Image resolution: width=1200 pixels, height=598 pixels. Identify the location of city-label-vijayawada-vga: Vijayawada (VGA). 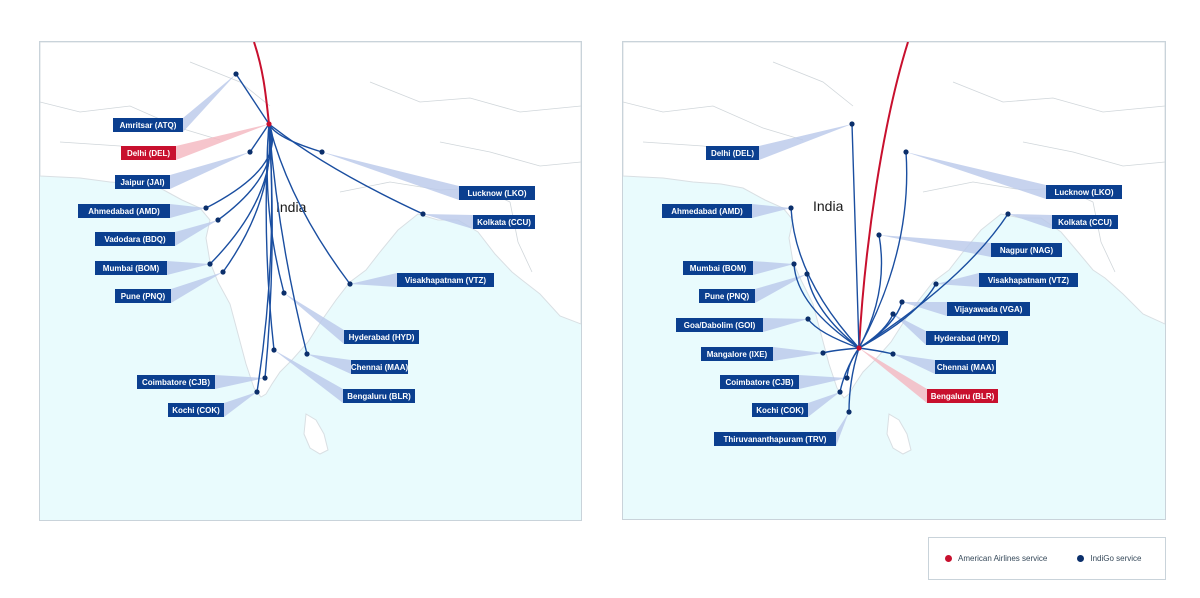
(988, 309).